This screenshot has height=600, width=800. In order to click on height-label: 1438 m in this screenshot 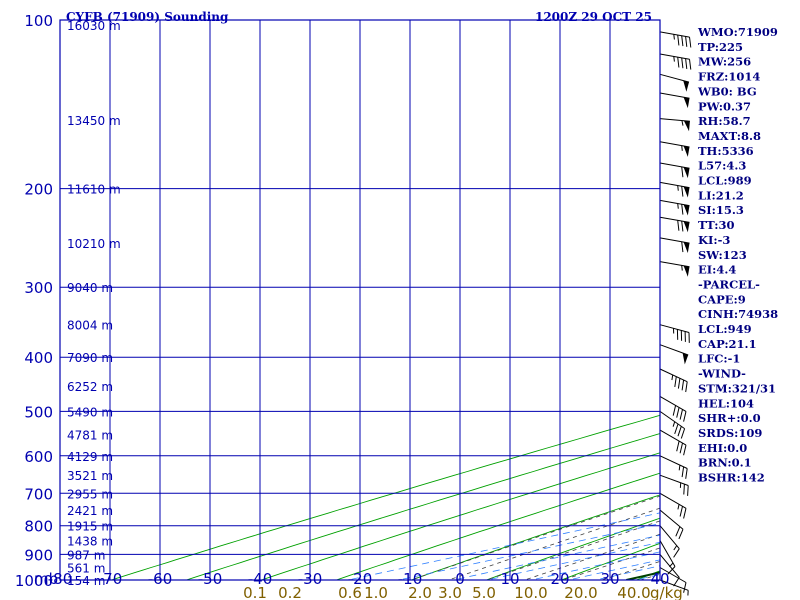, I will do `click(90, 542)`.